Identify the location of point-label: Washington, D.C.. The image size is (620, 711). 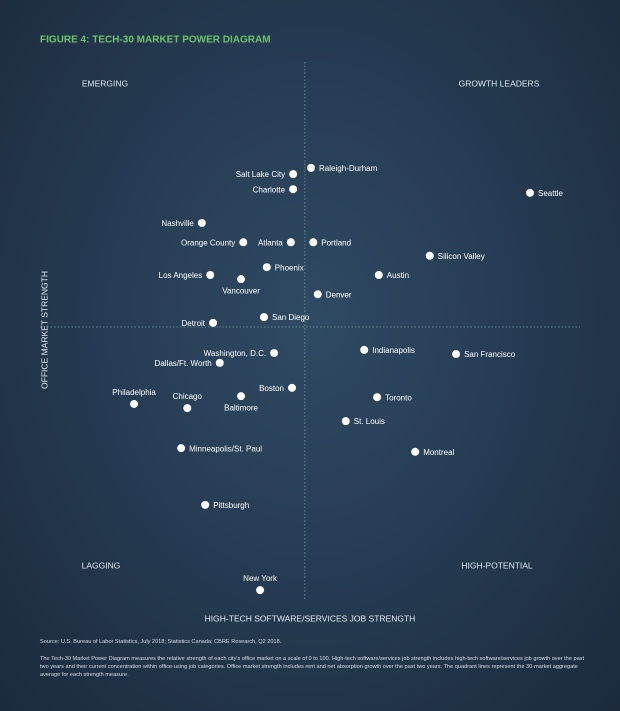
(235, 353).